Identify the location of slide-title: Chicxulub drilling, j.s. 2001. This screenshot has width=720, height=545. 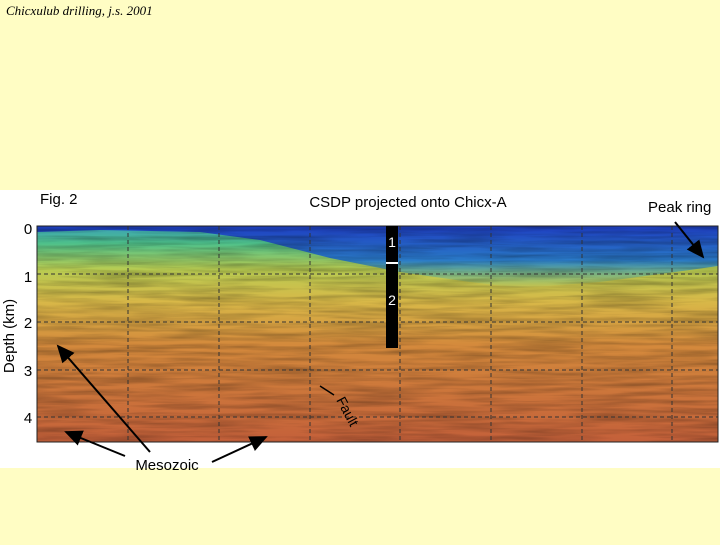
(79, 10).